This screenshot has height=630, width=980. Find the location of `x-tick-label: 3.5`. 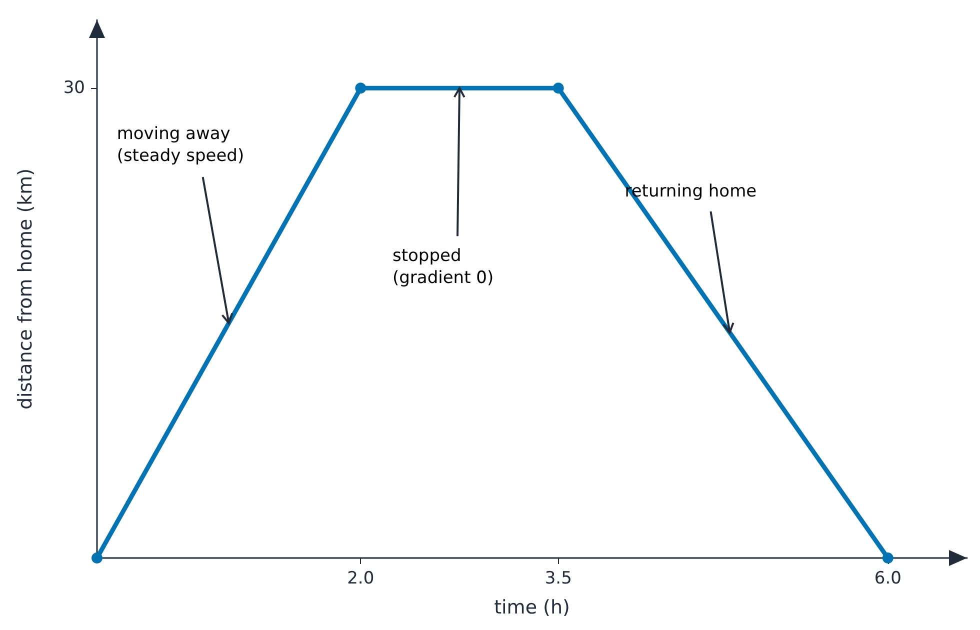

x-tick-label: 3.5 is located at coordinates (558, 578).